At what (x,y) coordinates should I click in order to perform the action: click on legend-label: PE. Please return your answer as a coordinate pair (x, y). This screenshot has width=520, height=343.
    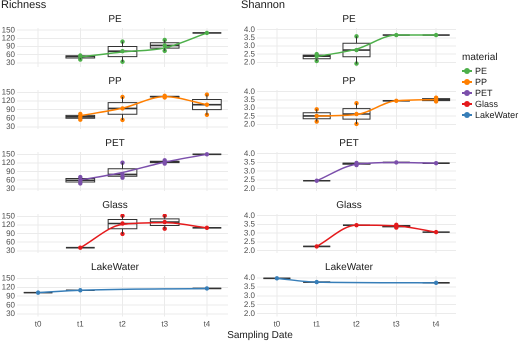
    Looking at the image, I should click on (481, 71).